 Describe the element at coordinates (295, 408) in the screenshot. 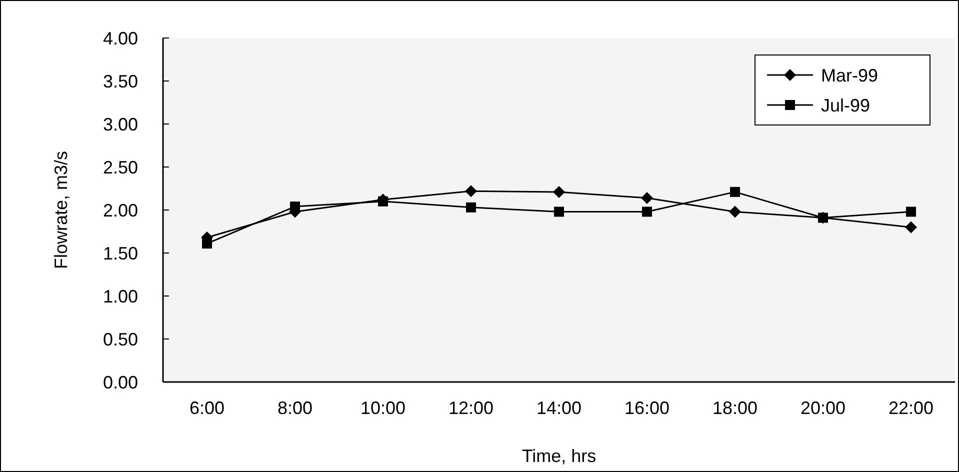

I see `x-tick-label: 8:00` at that location.